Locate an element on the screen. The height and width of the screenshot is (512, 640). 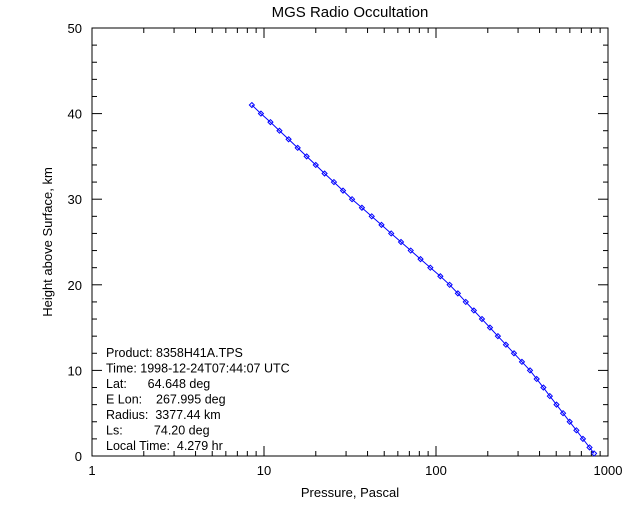
annotation-line: E Lon: 267.995 deg is located at coordinates (166, 400).